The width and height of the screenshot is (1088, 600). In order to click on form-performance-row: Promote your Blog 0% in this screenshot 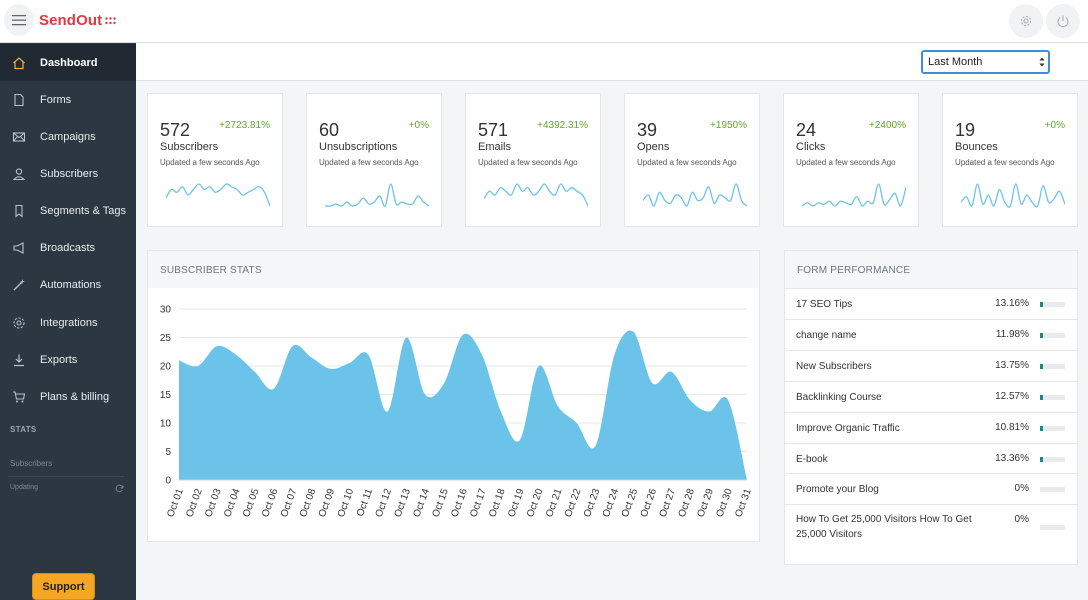, I will do `click(932, 488)`.